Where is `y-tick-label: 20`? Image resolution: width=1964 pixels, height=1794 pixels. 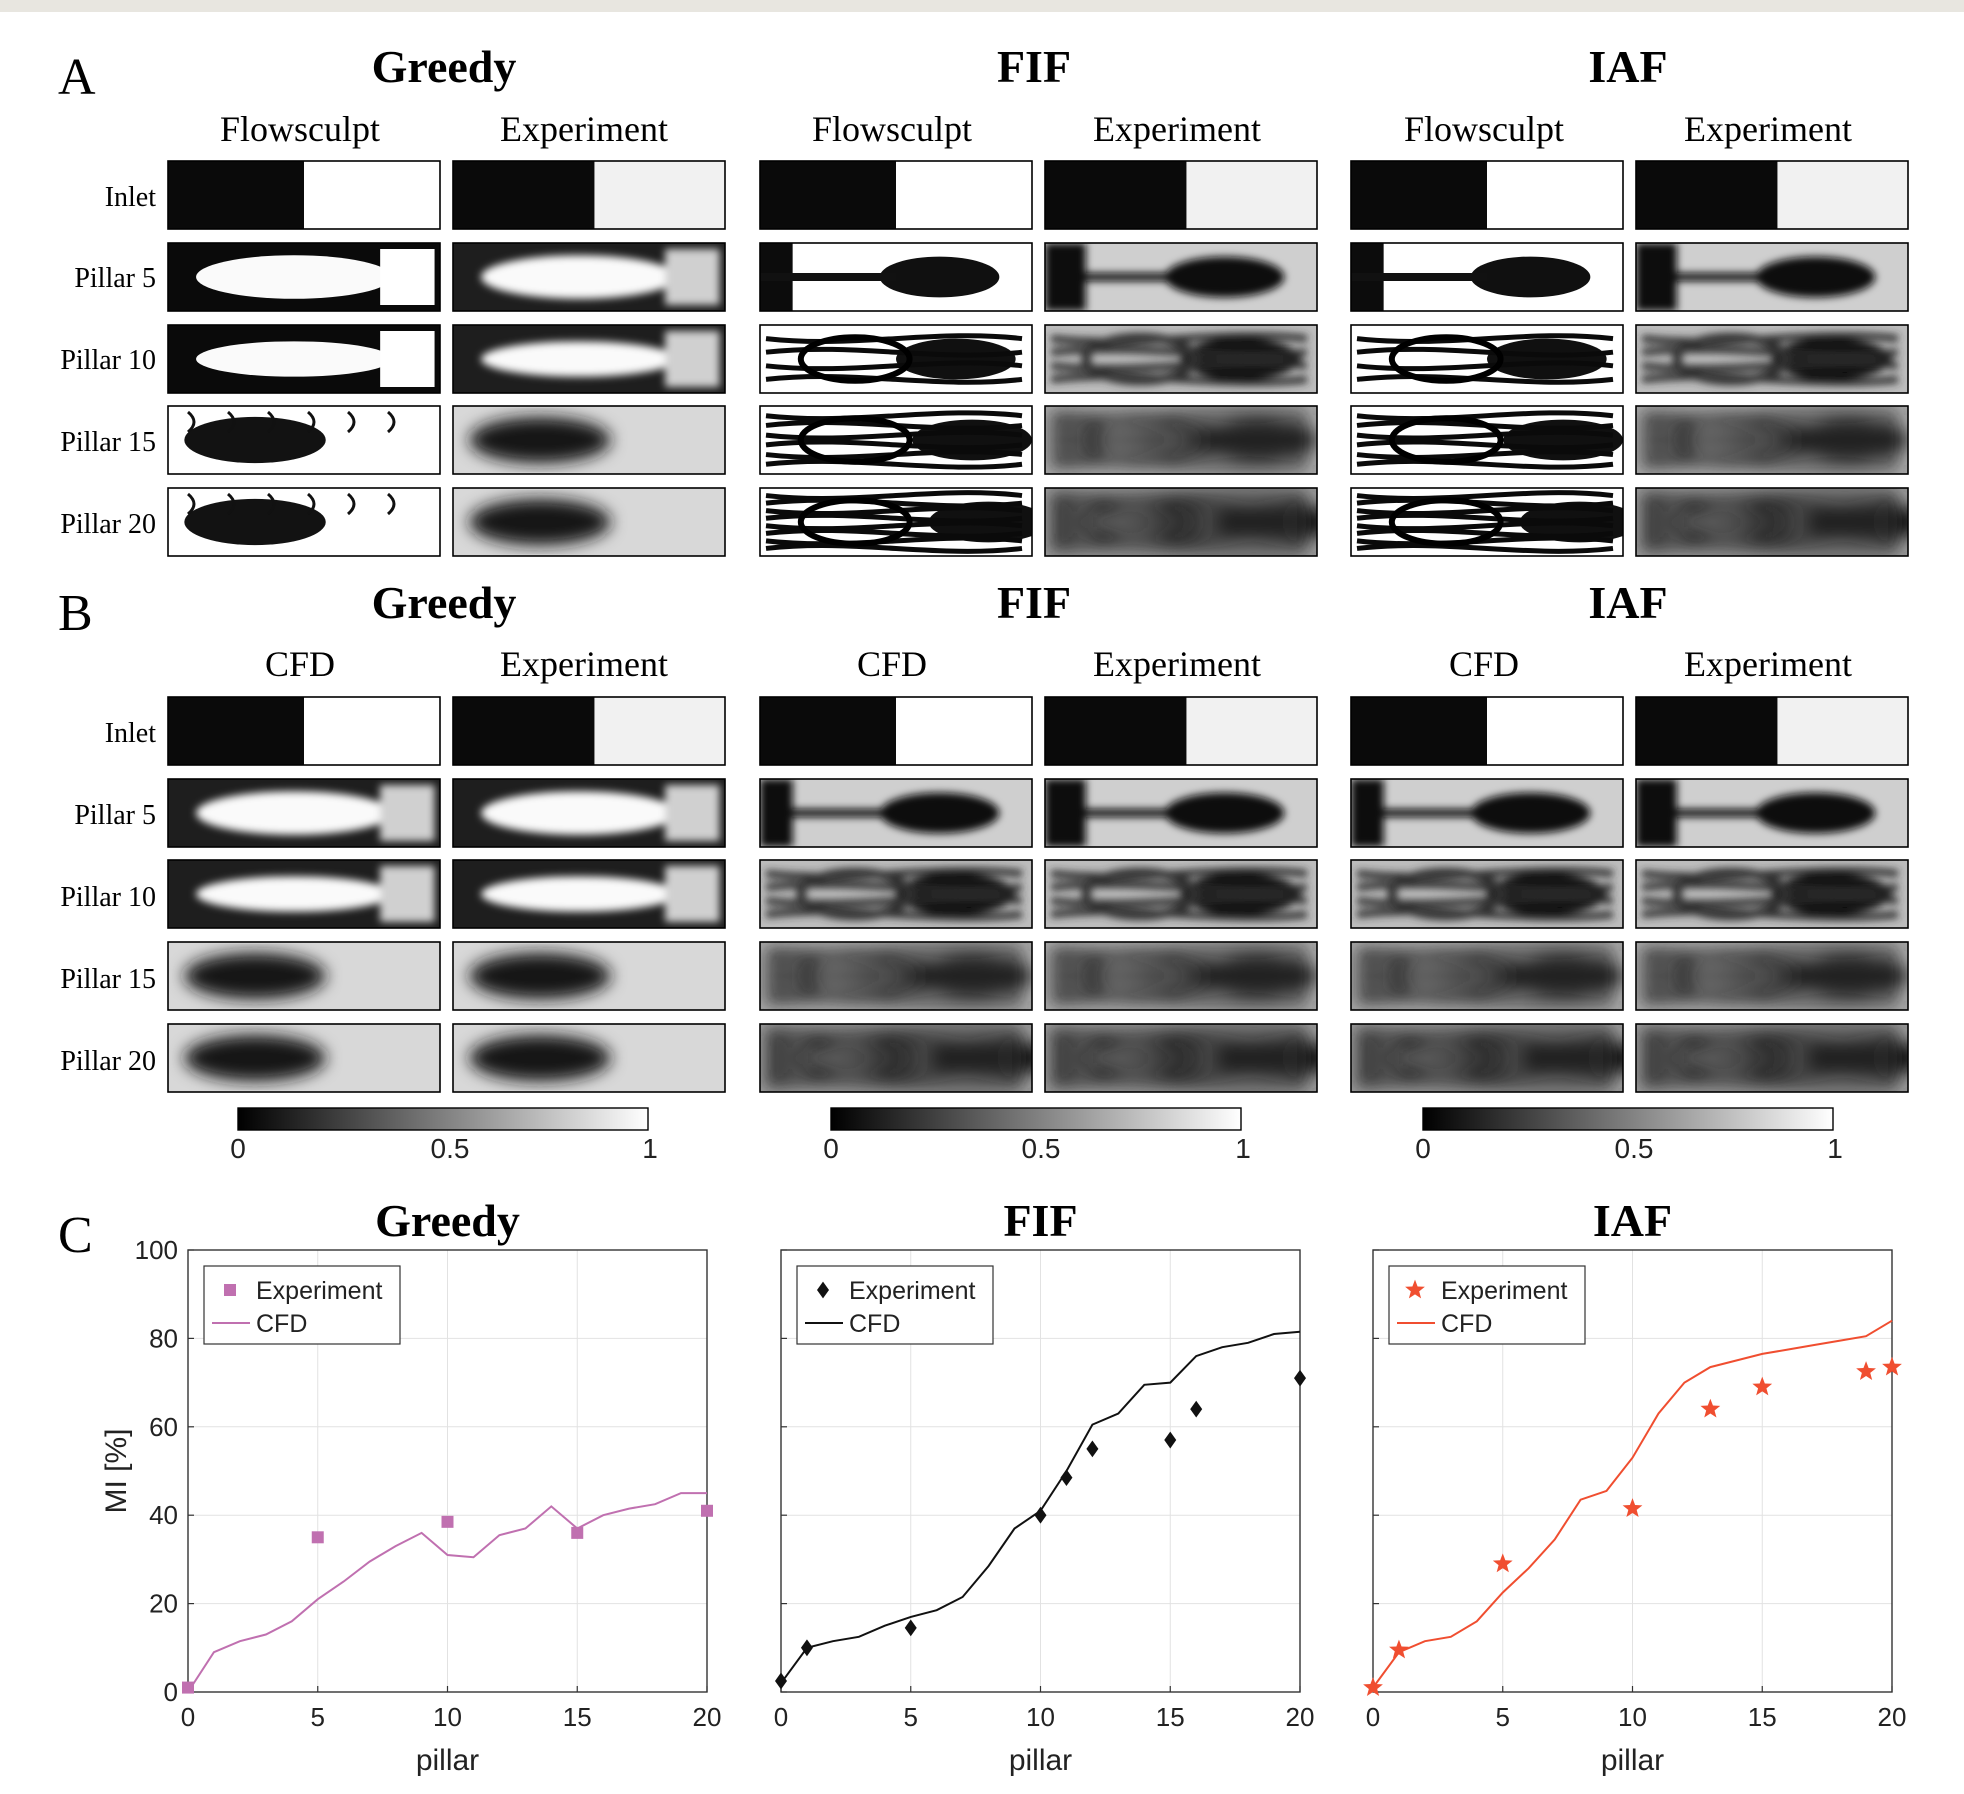
y-tick-label: 20 is located at coordinates (163, 1604).